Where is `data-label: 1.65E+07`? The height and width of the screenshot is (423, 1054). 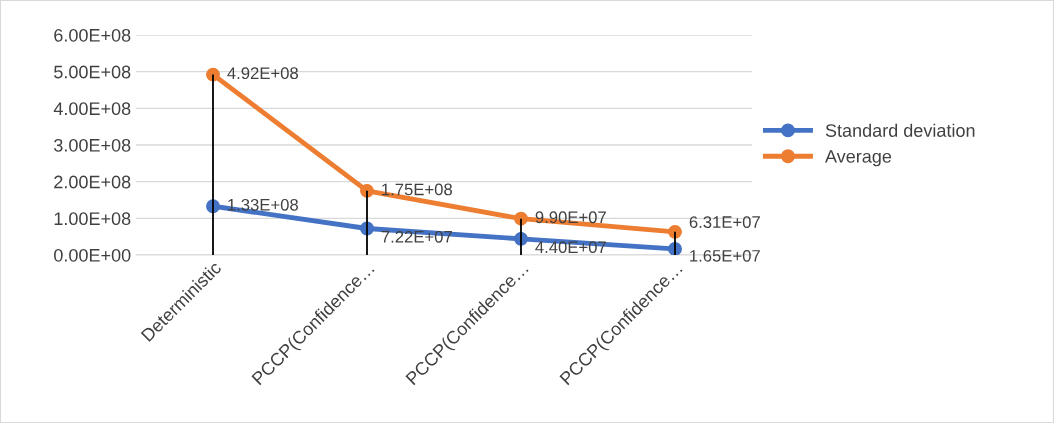 data-label: 1.65E+07 is located at coordinates (725, 255).